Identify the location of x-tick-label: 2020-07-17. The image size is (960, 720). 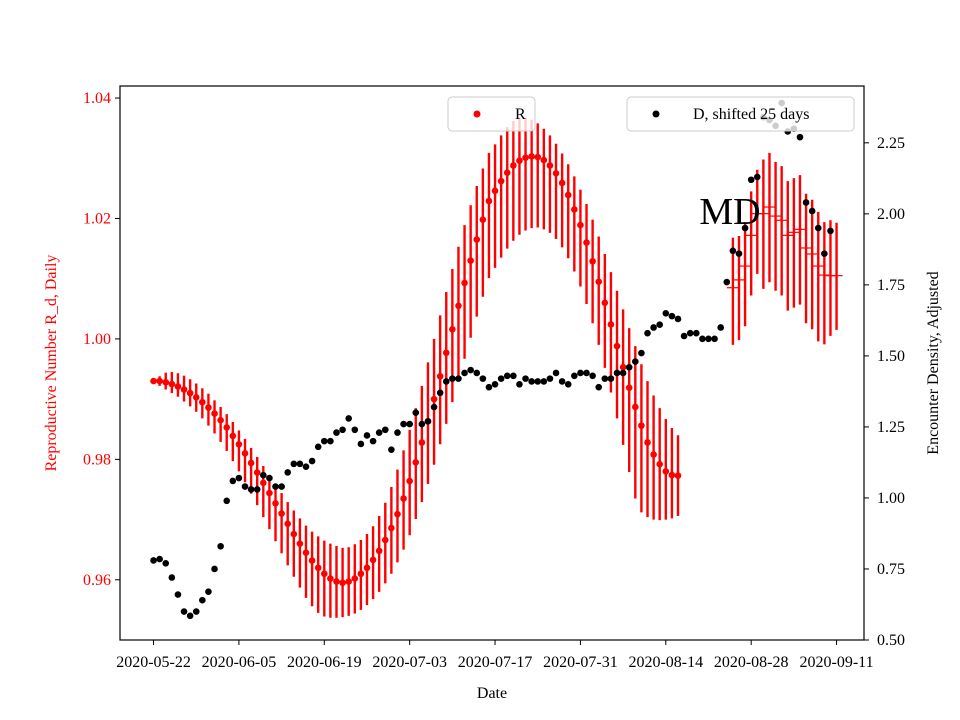
(495, 662).